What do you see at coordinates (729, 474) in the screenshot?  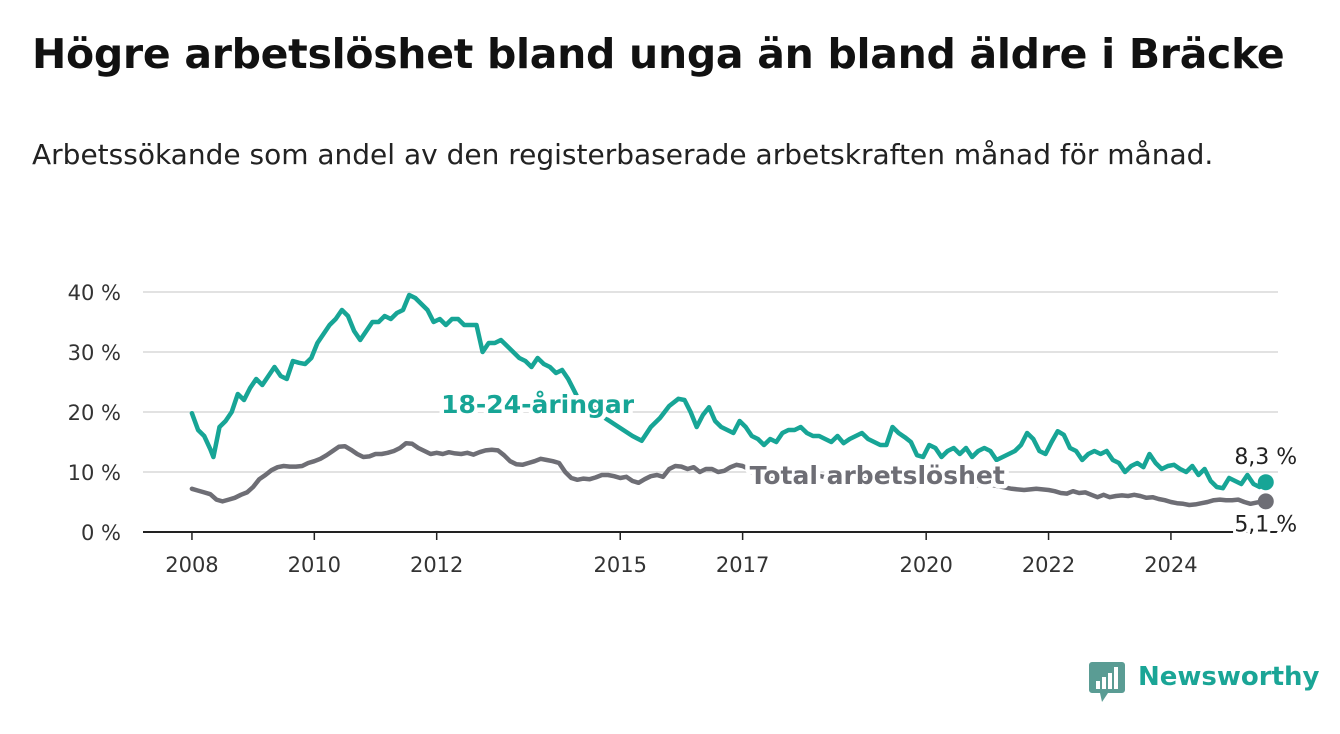 I see `series-line-total` at bounding box center [729, 474].